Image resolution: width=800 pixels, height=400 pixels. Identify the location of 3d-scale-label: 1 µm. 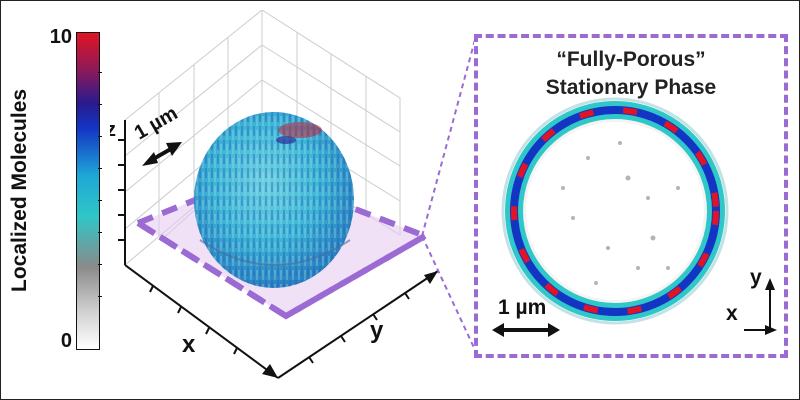
(156, 123).